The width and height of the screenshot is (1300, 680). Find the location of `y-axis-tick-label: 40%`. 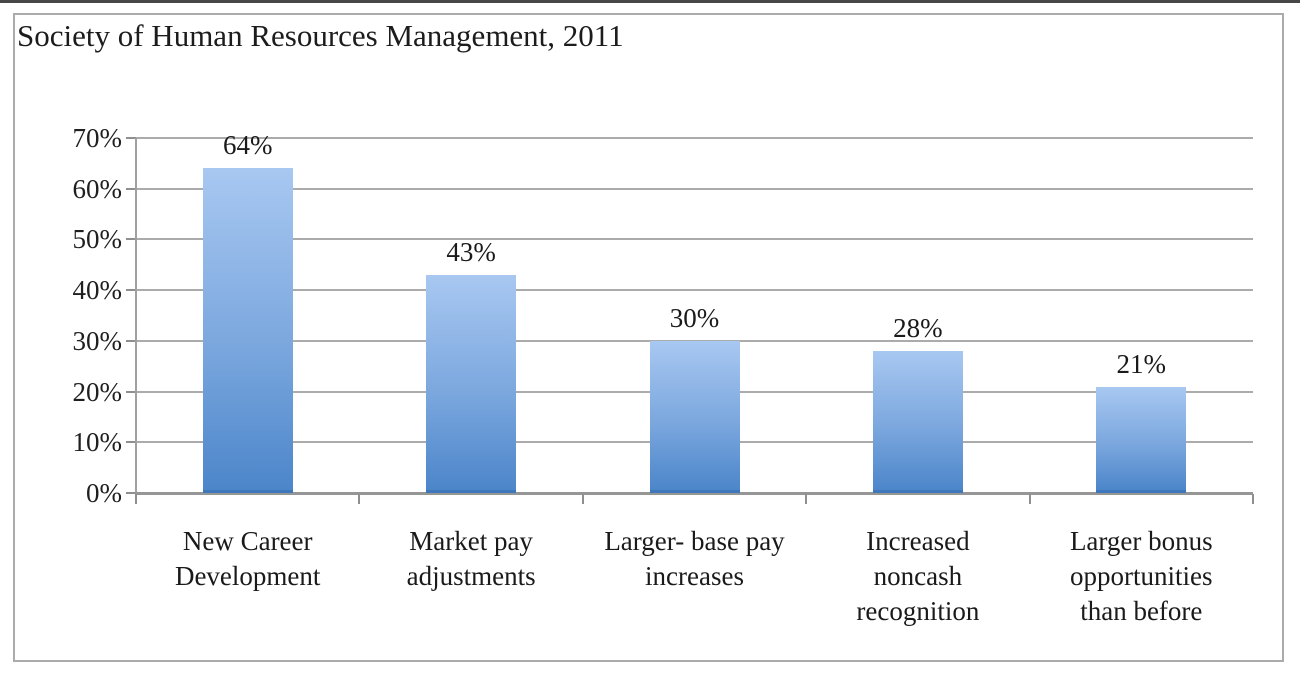

y-axis-tick-label: 40% is located at coordinates (97, 290).